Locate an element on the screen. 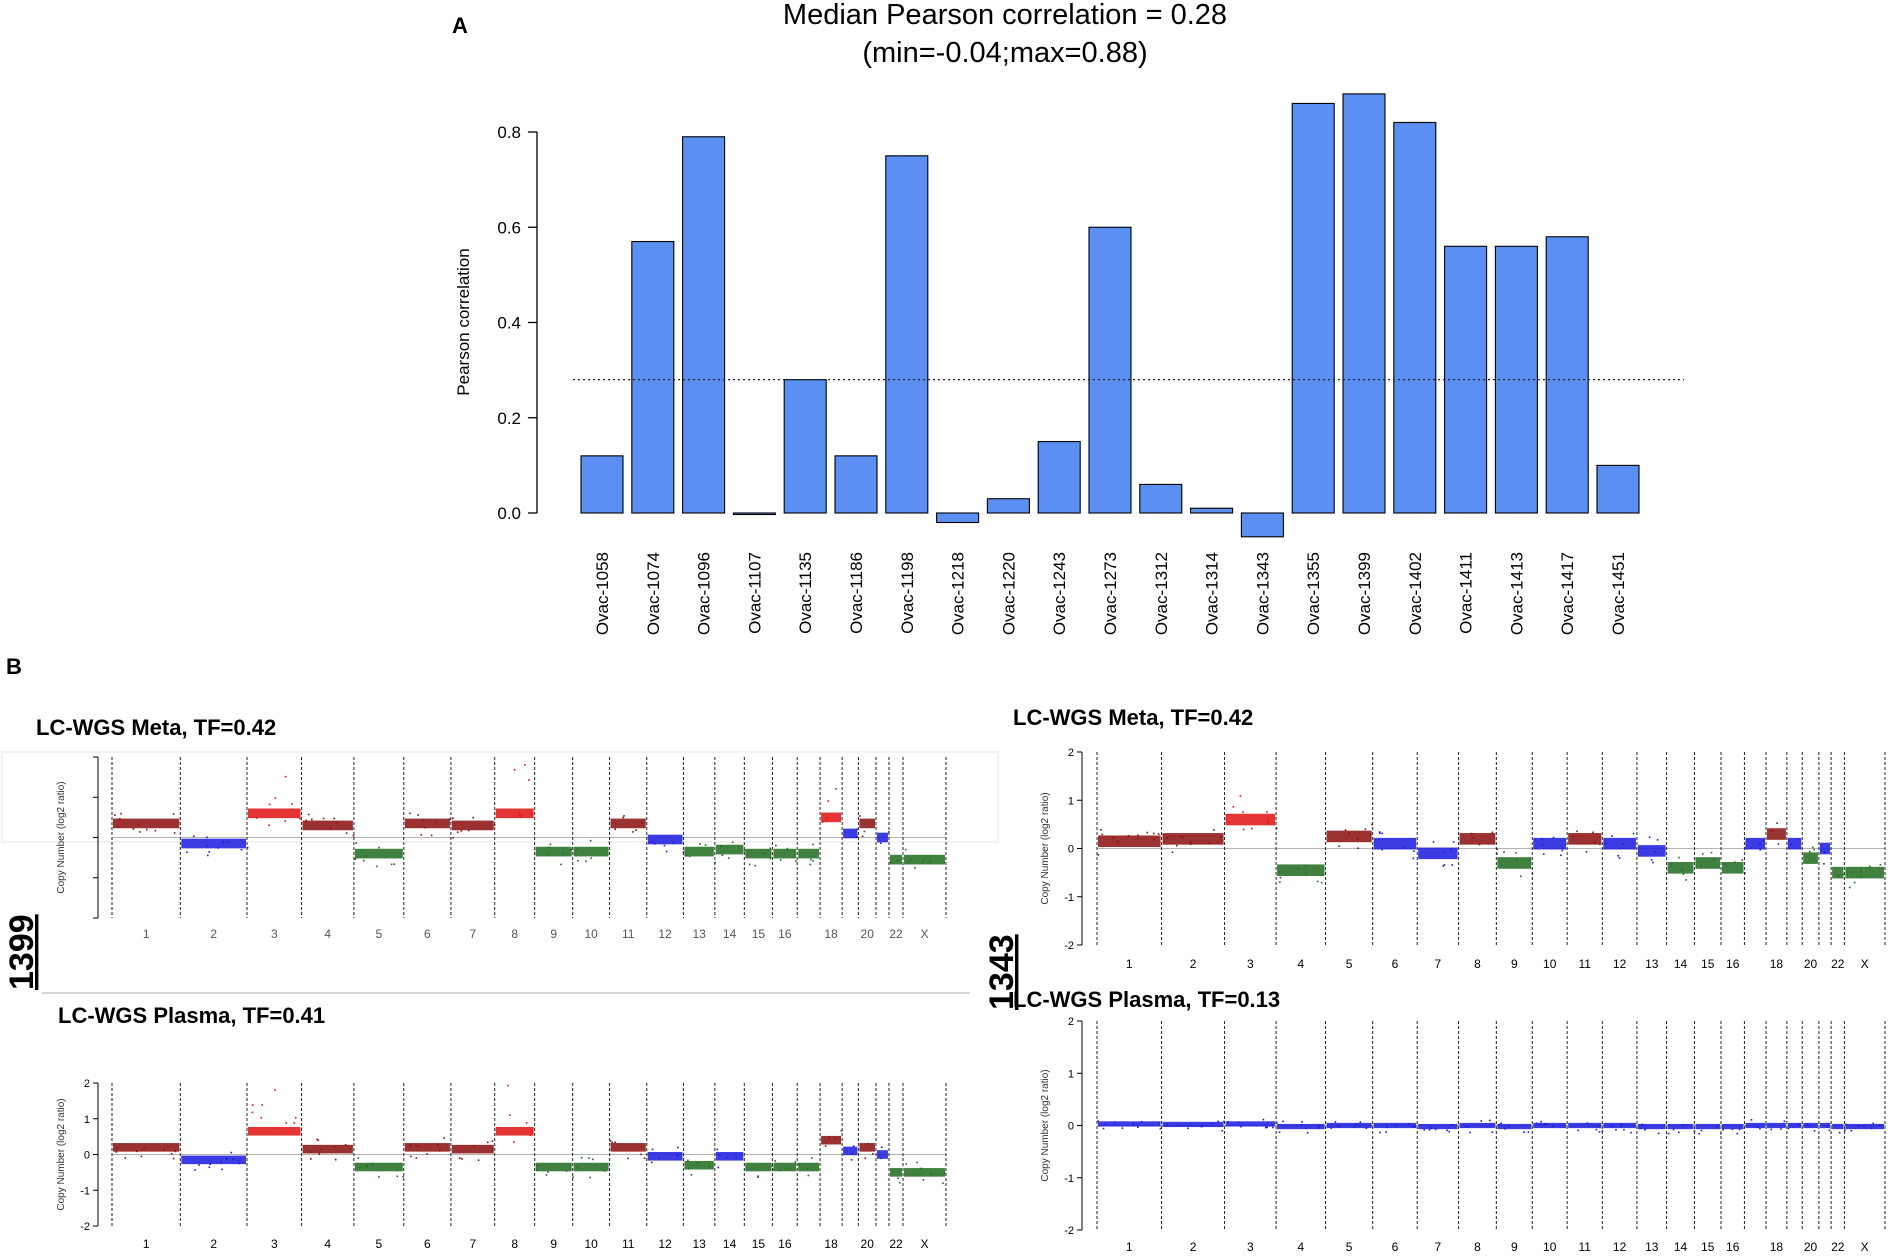 The image size is (1890, 1257). x-tick-label: Ovac-1417 is located at coordinates (1567, 593).